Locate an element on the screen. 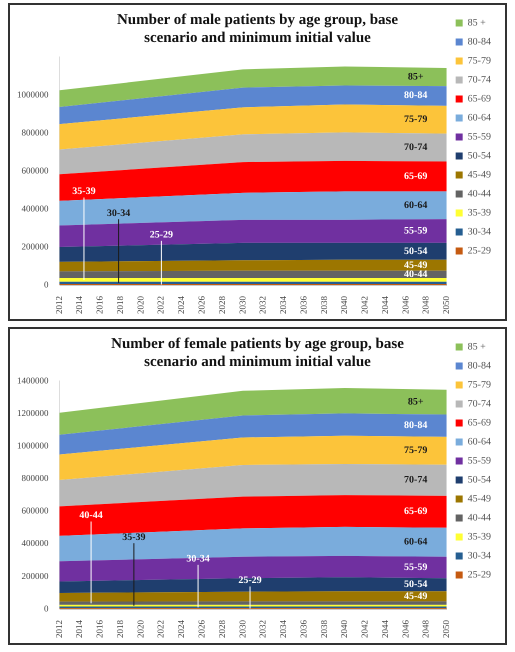  x-tick-label: 2044 is located at coordinates (385, 305).